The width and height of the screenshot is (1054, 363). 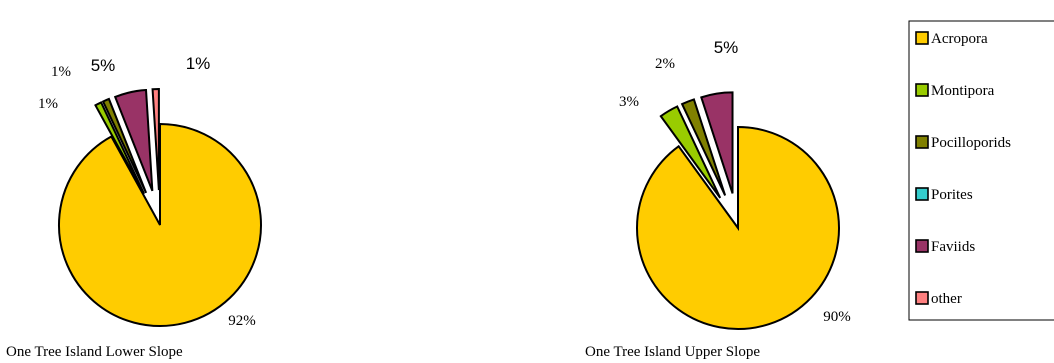 I want to click on pie-slice-other, so click(x=155, y=139).